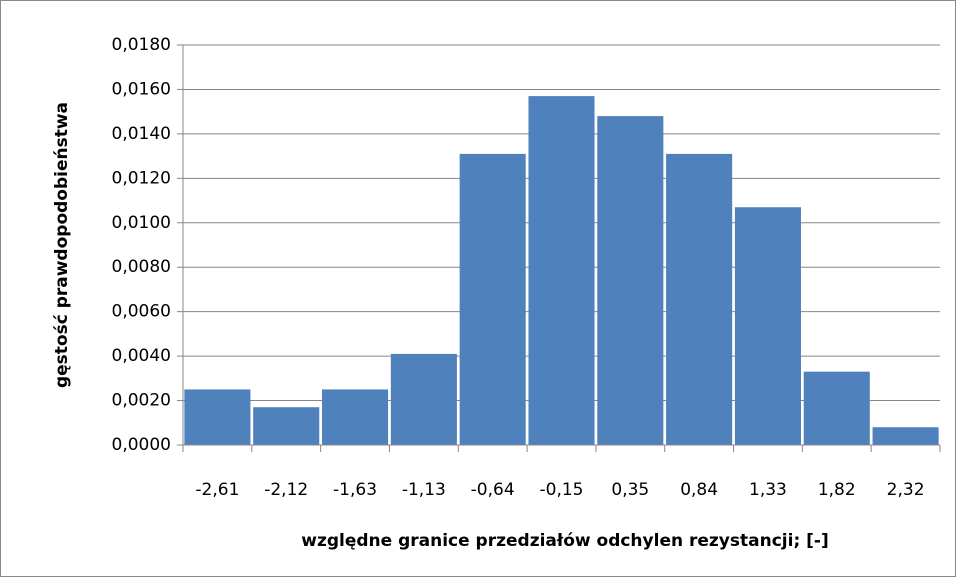 This screenshot has height=578, width=957. I want to click on x-tick-label: -1,63, so click(355, 490).